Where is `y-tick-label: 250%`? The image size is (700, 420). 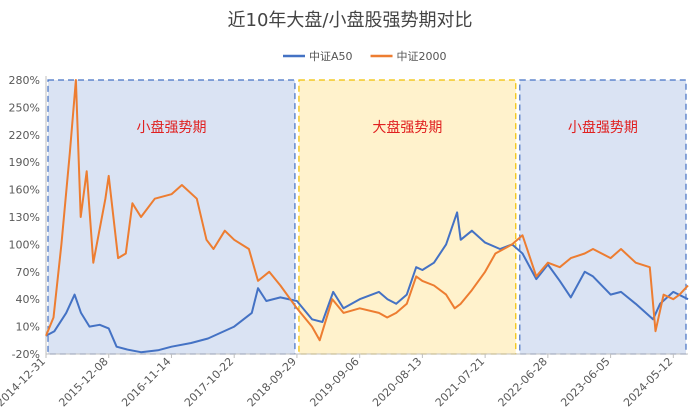 y-tick-label: 250% is located at coordinates (24, 107).